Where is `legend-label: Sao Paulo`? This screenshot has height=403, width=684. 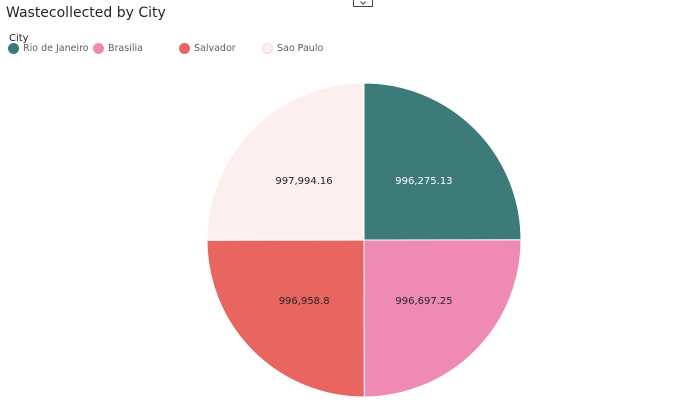
legend-label: Sao Paulo is located at coordinates (300, 48).